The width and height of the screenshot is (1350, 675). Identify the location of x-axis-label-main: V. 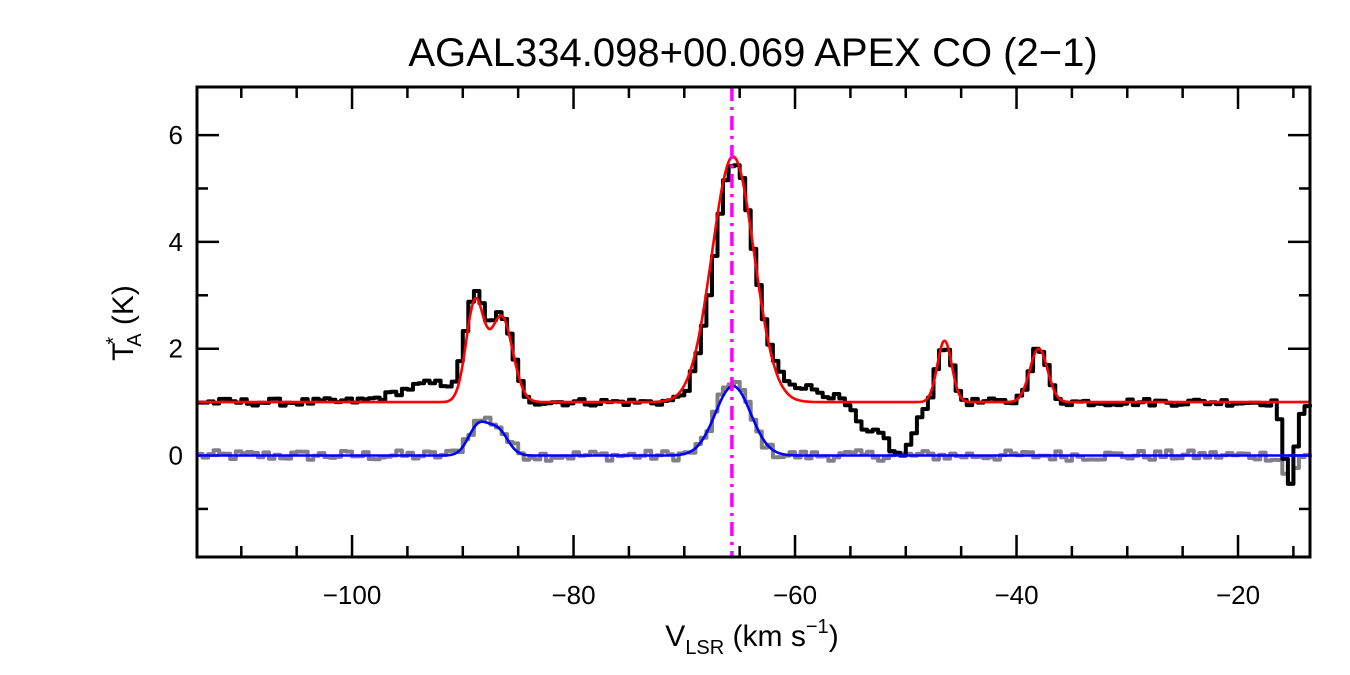
(675, 636).